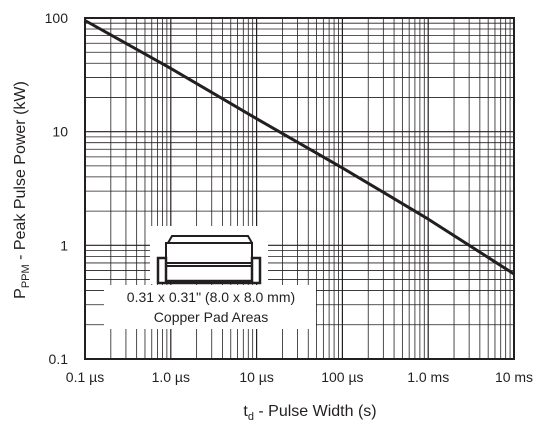  I want to click on y-tick-label: 10, so click(60, 132).